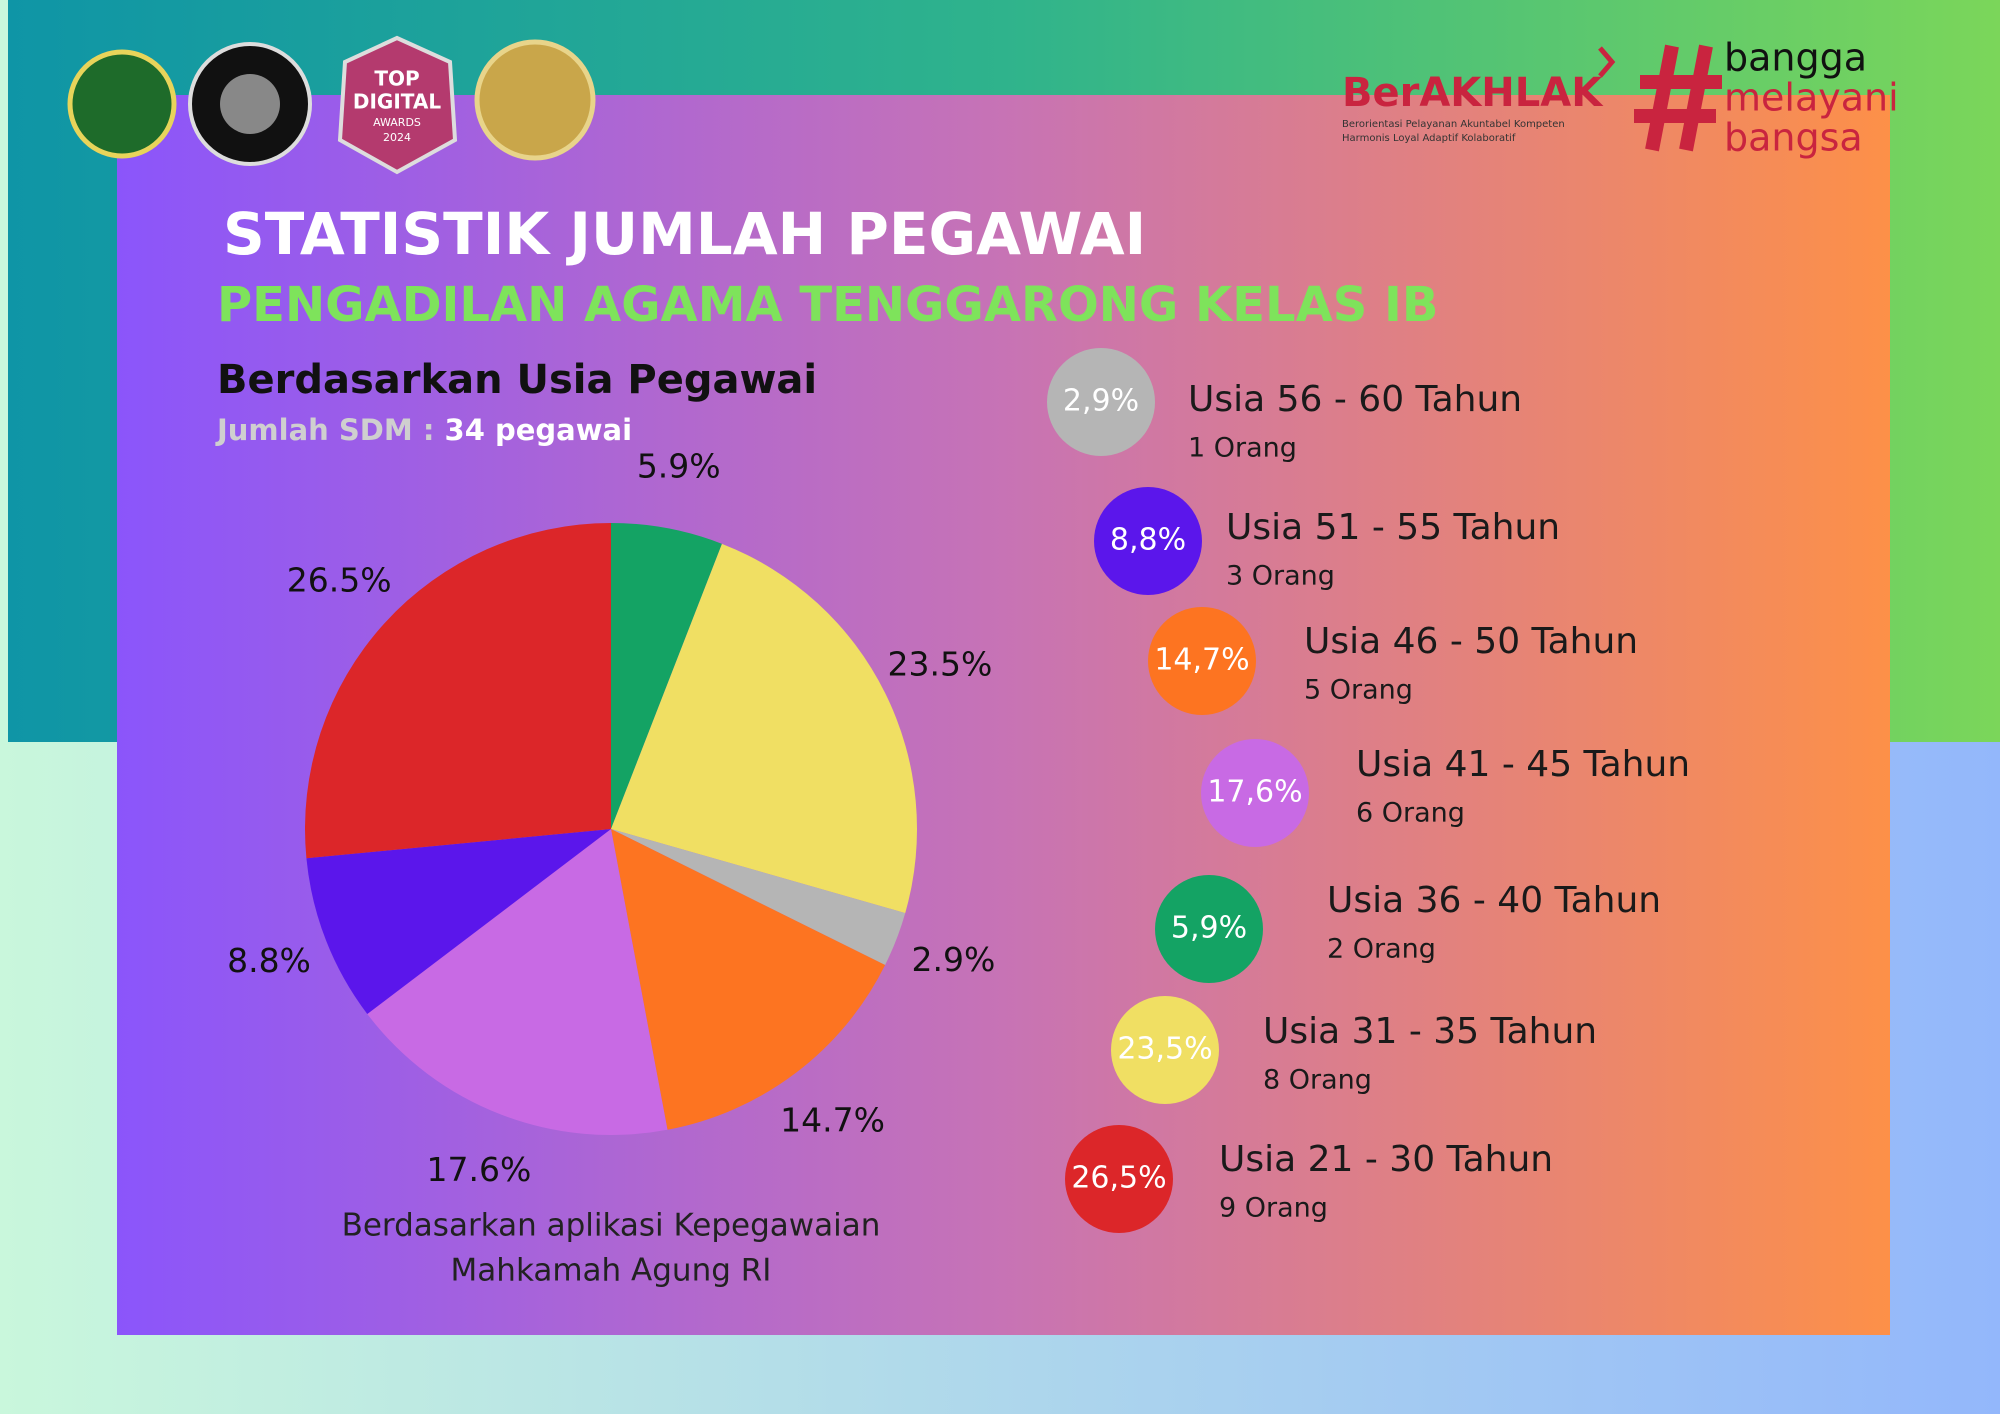 The image size is (2000, 1414). Describe the element at coordinates (324, 430) in the screenshot. I see `total-label: Jumlah SDM :` at that location.